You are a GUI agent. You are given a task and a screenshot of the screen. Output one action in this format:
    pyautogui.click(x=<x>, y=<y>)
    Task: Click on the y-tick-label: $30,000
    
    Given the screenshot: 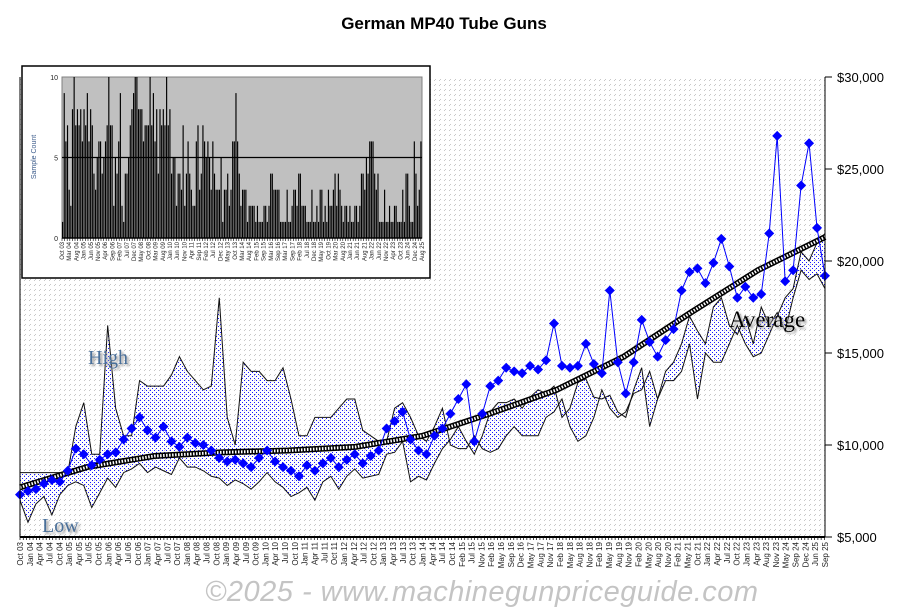 What is the action you would take?
    pyautogui.click(x=860, y=77)
    